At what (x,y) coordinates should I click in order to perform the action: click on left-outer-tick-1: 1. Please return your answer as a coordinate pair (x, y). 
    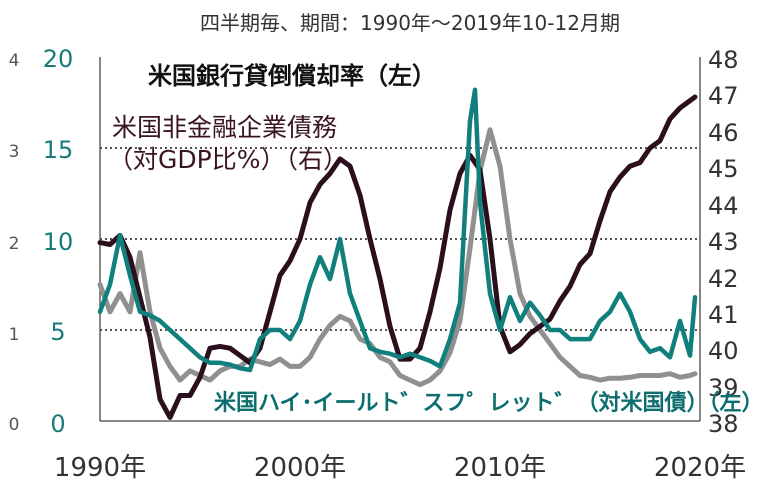
    Looking at the image, I should click on (14, 335).